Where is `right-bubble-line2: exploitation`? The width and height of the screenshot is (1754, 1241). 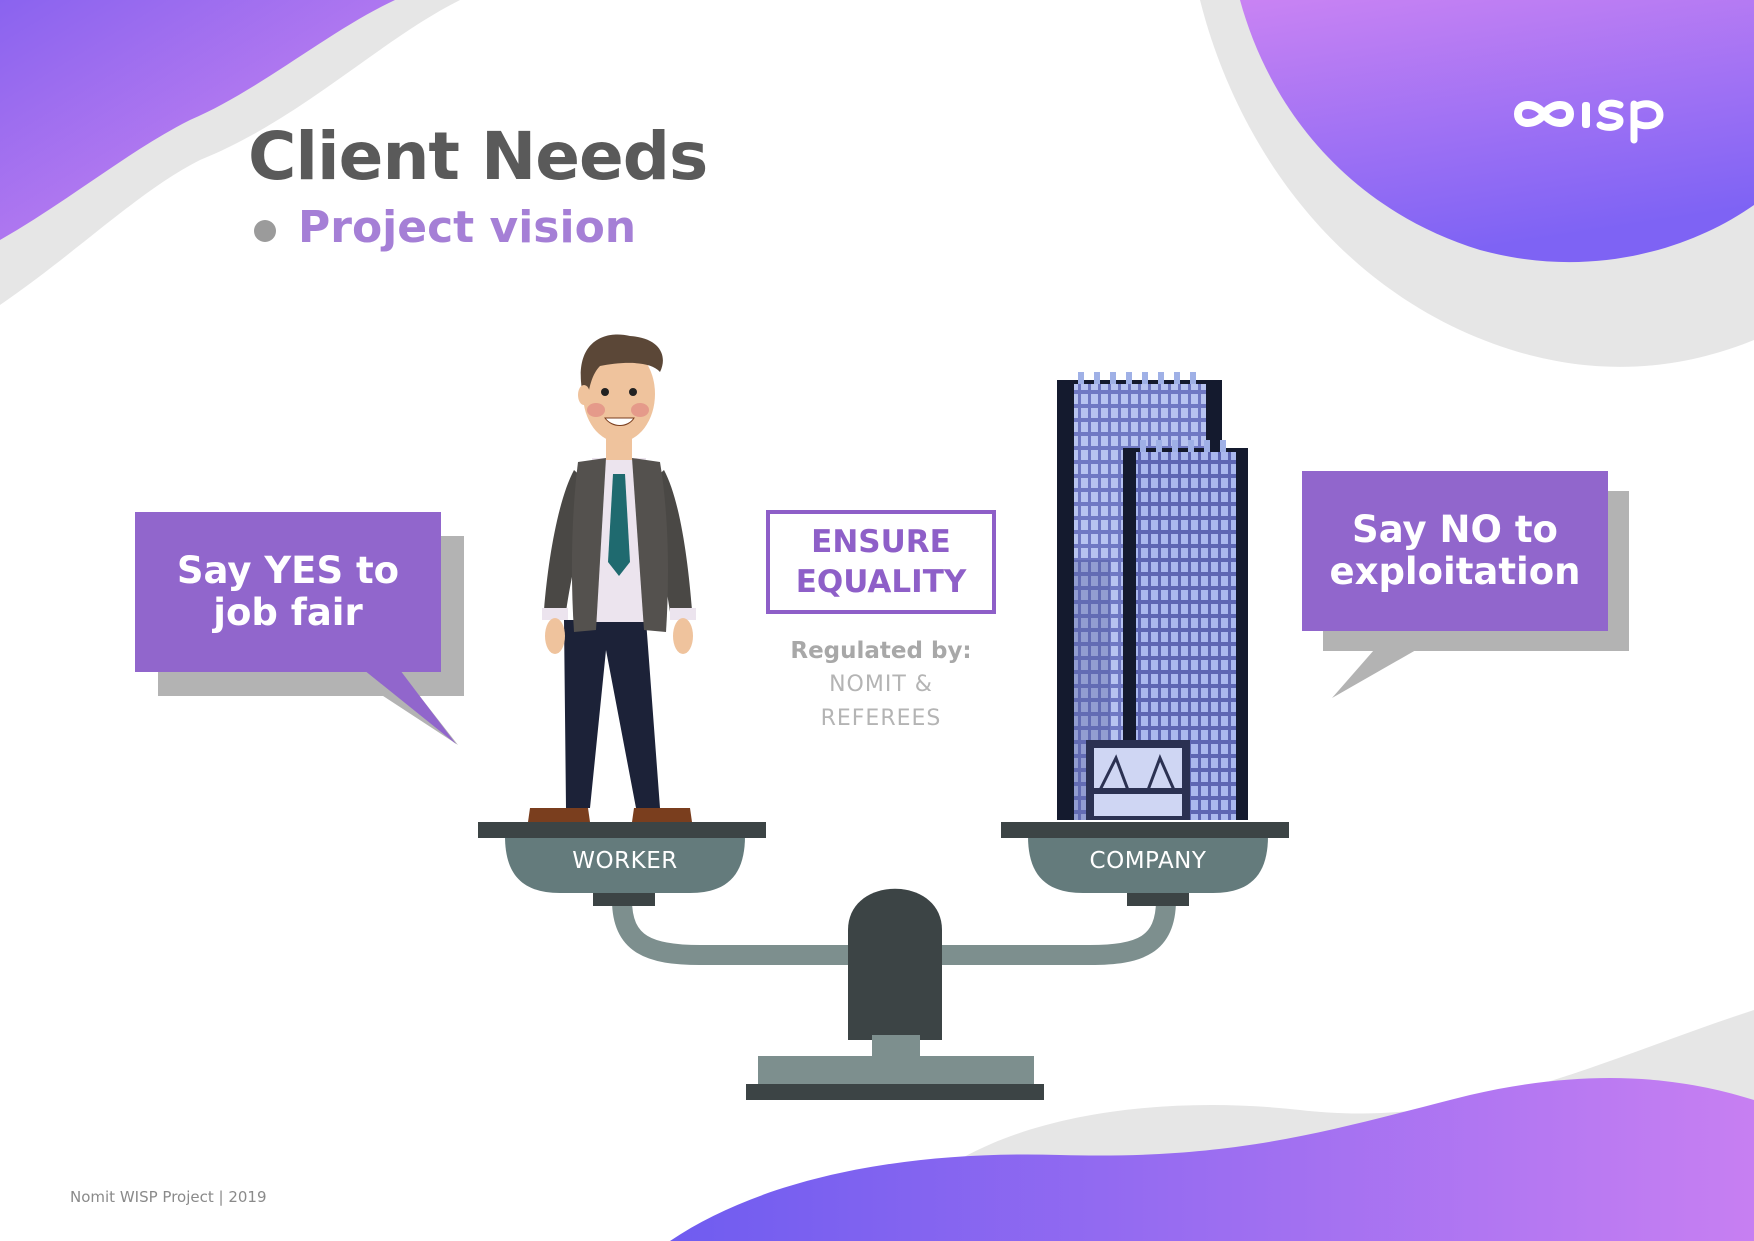 right-bubble-line2: exploitation is located at coordinates (1455, 571).